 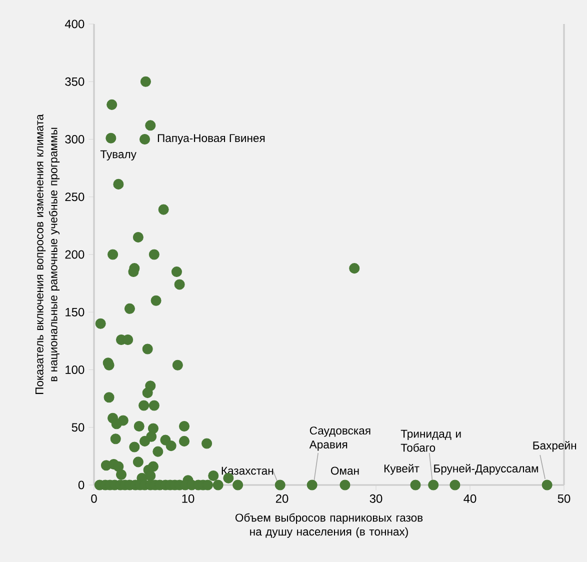 What do you see at coordinates (339, 438) in the screenshot?
I see `annotation: Саудовская Аравия` at bounding box center [339, 438].